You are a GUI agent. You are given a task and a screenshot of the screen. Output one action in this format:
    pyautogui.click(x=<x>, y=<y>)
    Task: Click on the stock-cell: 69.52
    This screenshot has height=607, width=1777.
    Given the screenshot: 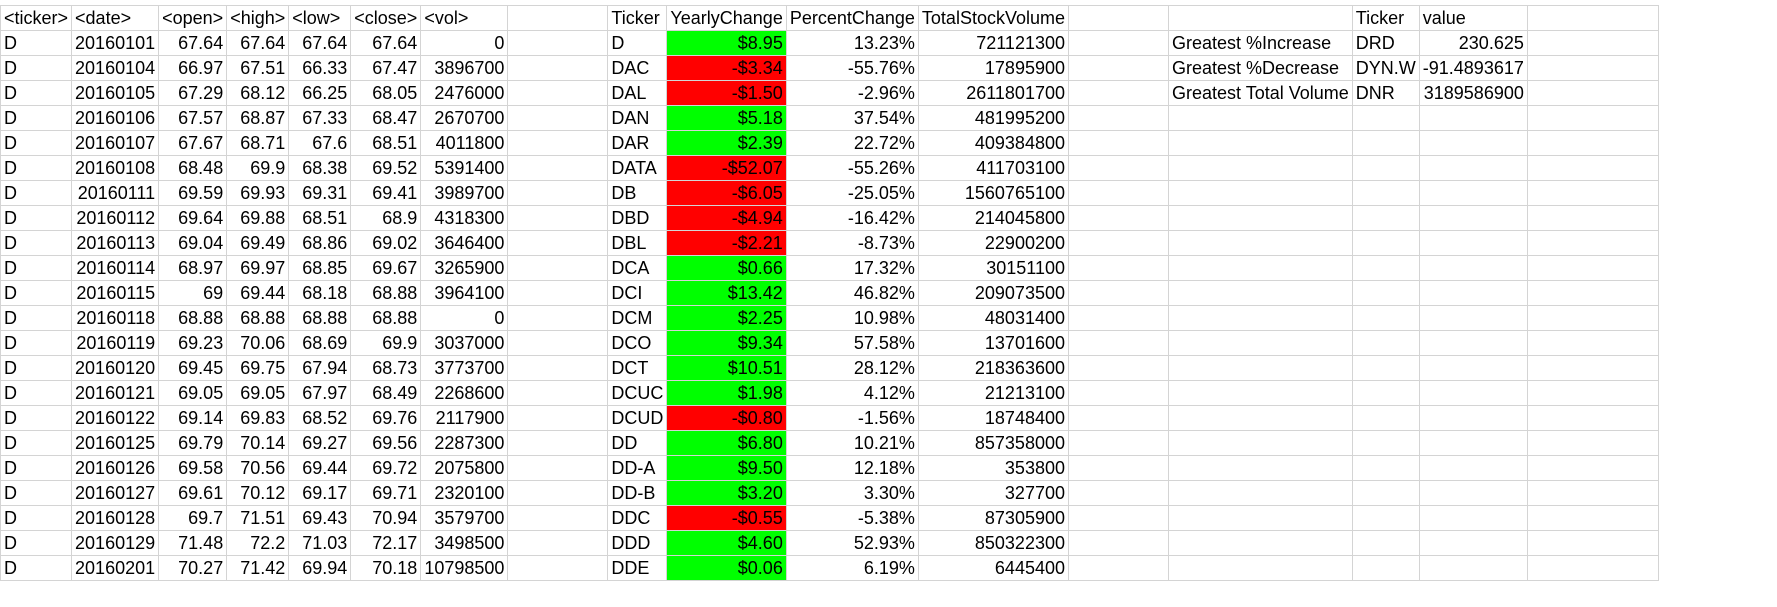 What is the action you would take?
    pyautogui.click(x=386, y=168)
    